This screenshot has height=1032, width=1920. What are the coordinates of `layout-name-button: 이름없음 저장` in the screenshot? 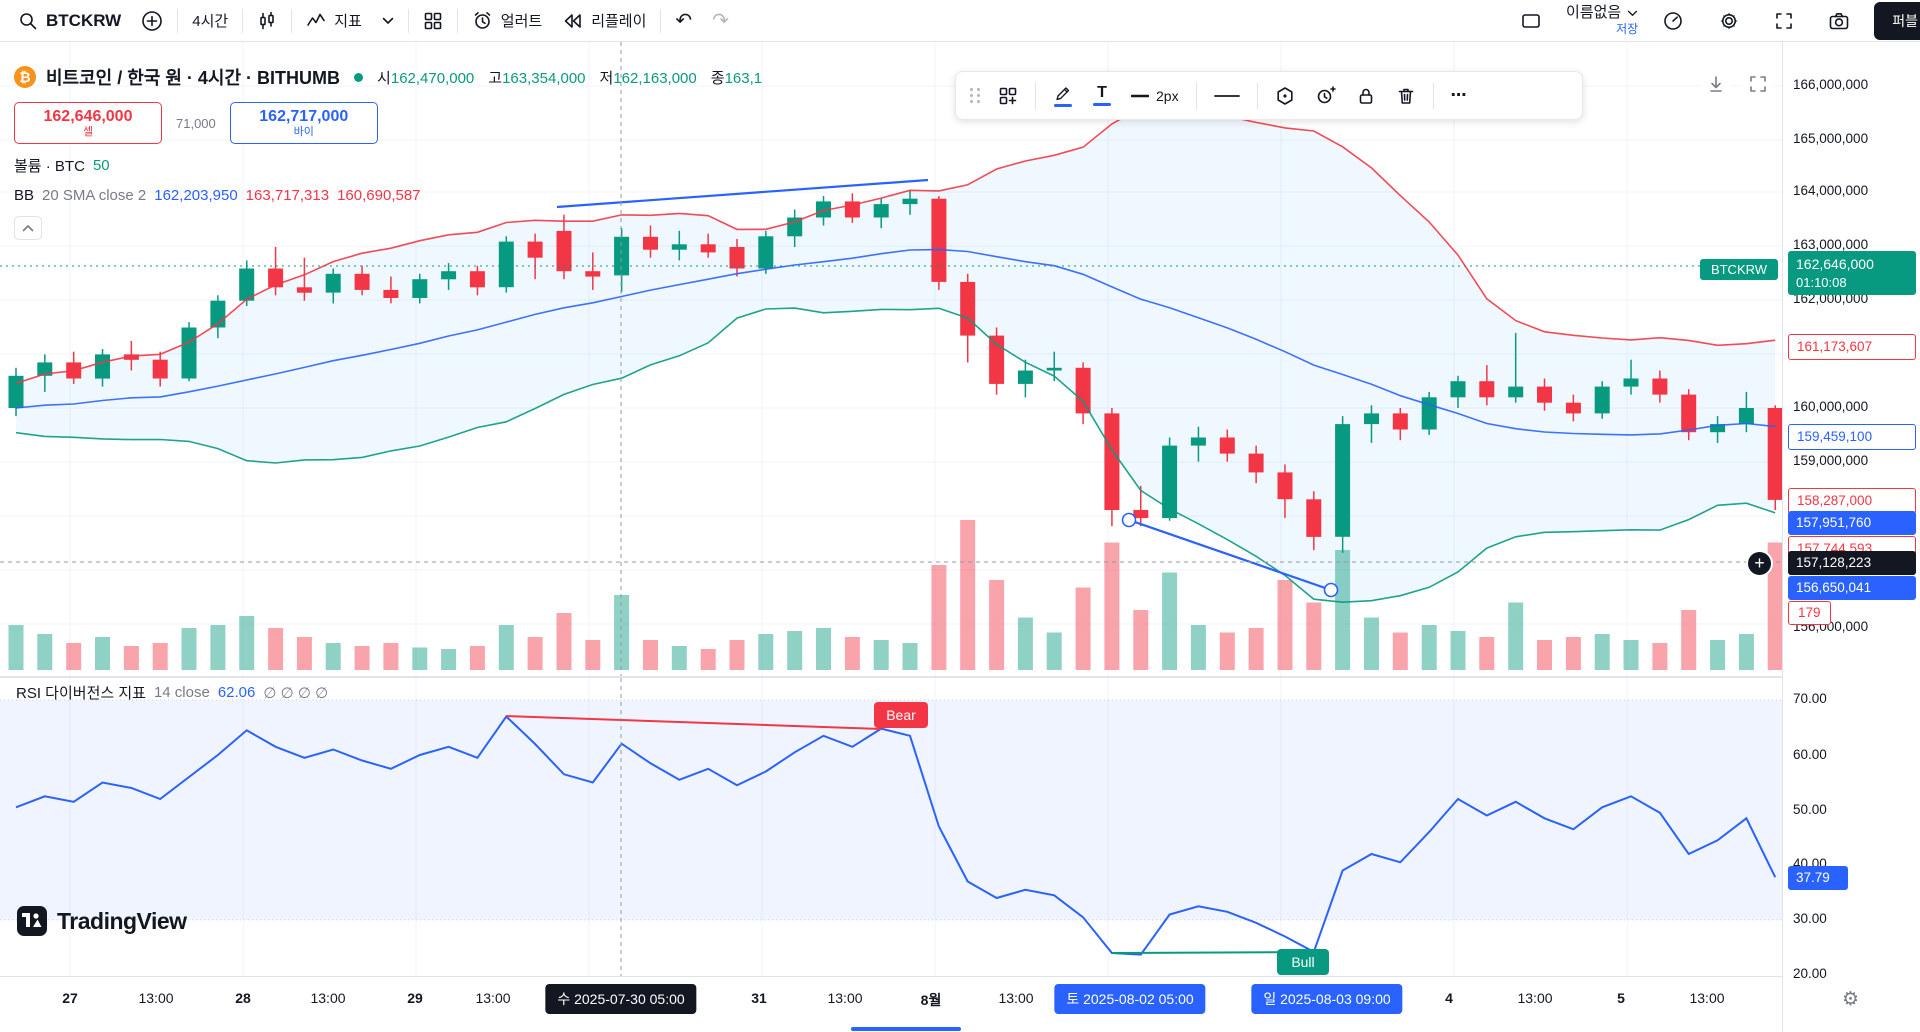 It's located at (1602, 20).